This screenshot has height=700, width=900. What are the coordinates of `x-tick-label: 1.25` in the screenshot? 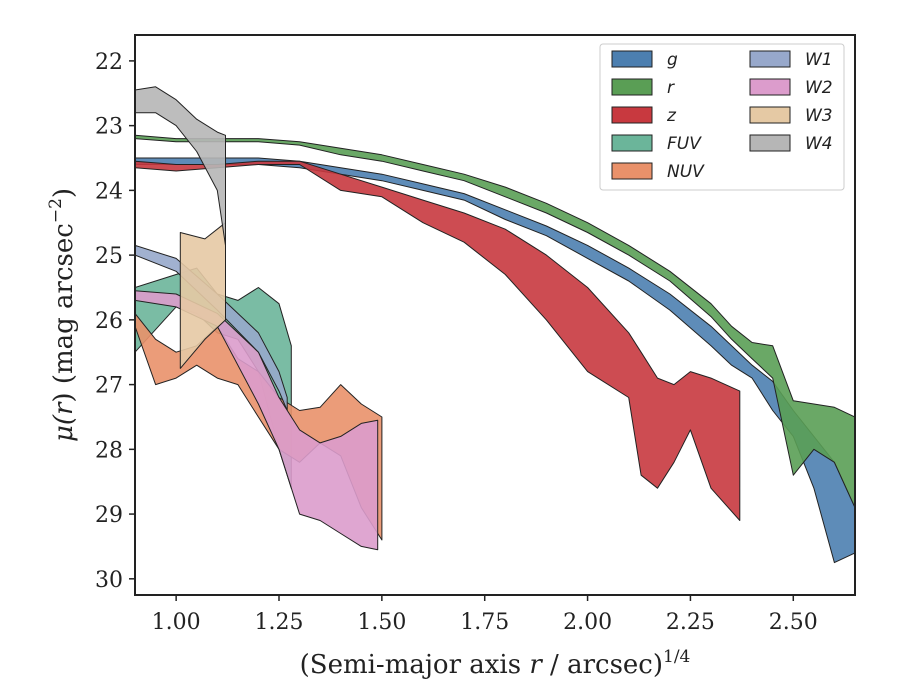 It's located at (279, 622).